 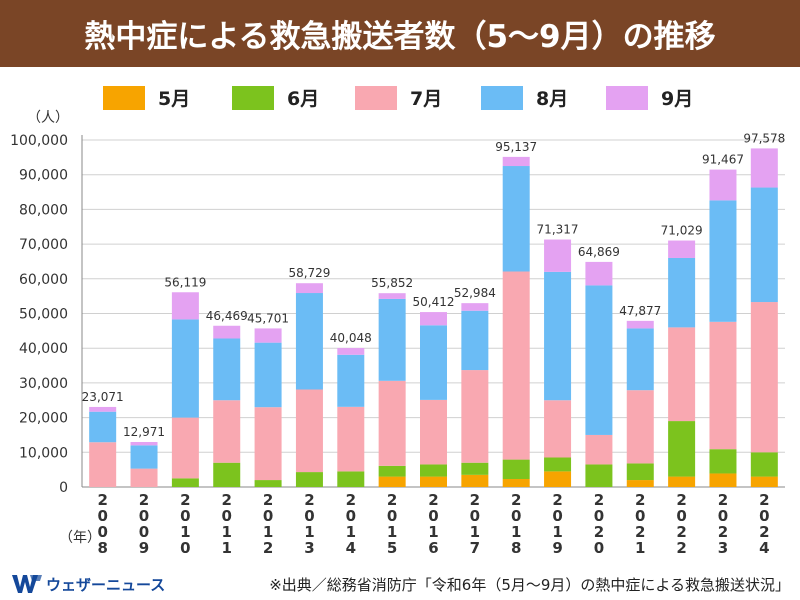 What do you see at coordinates (106, 584) in the screenshot?
I see `brand-name: ウェザーニュース` at bounding box center [106, 584].